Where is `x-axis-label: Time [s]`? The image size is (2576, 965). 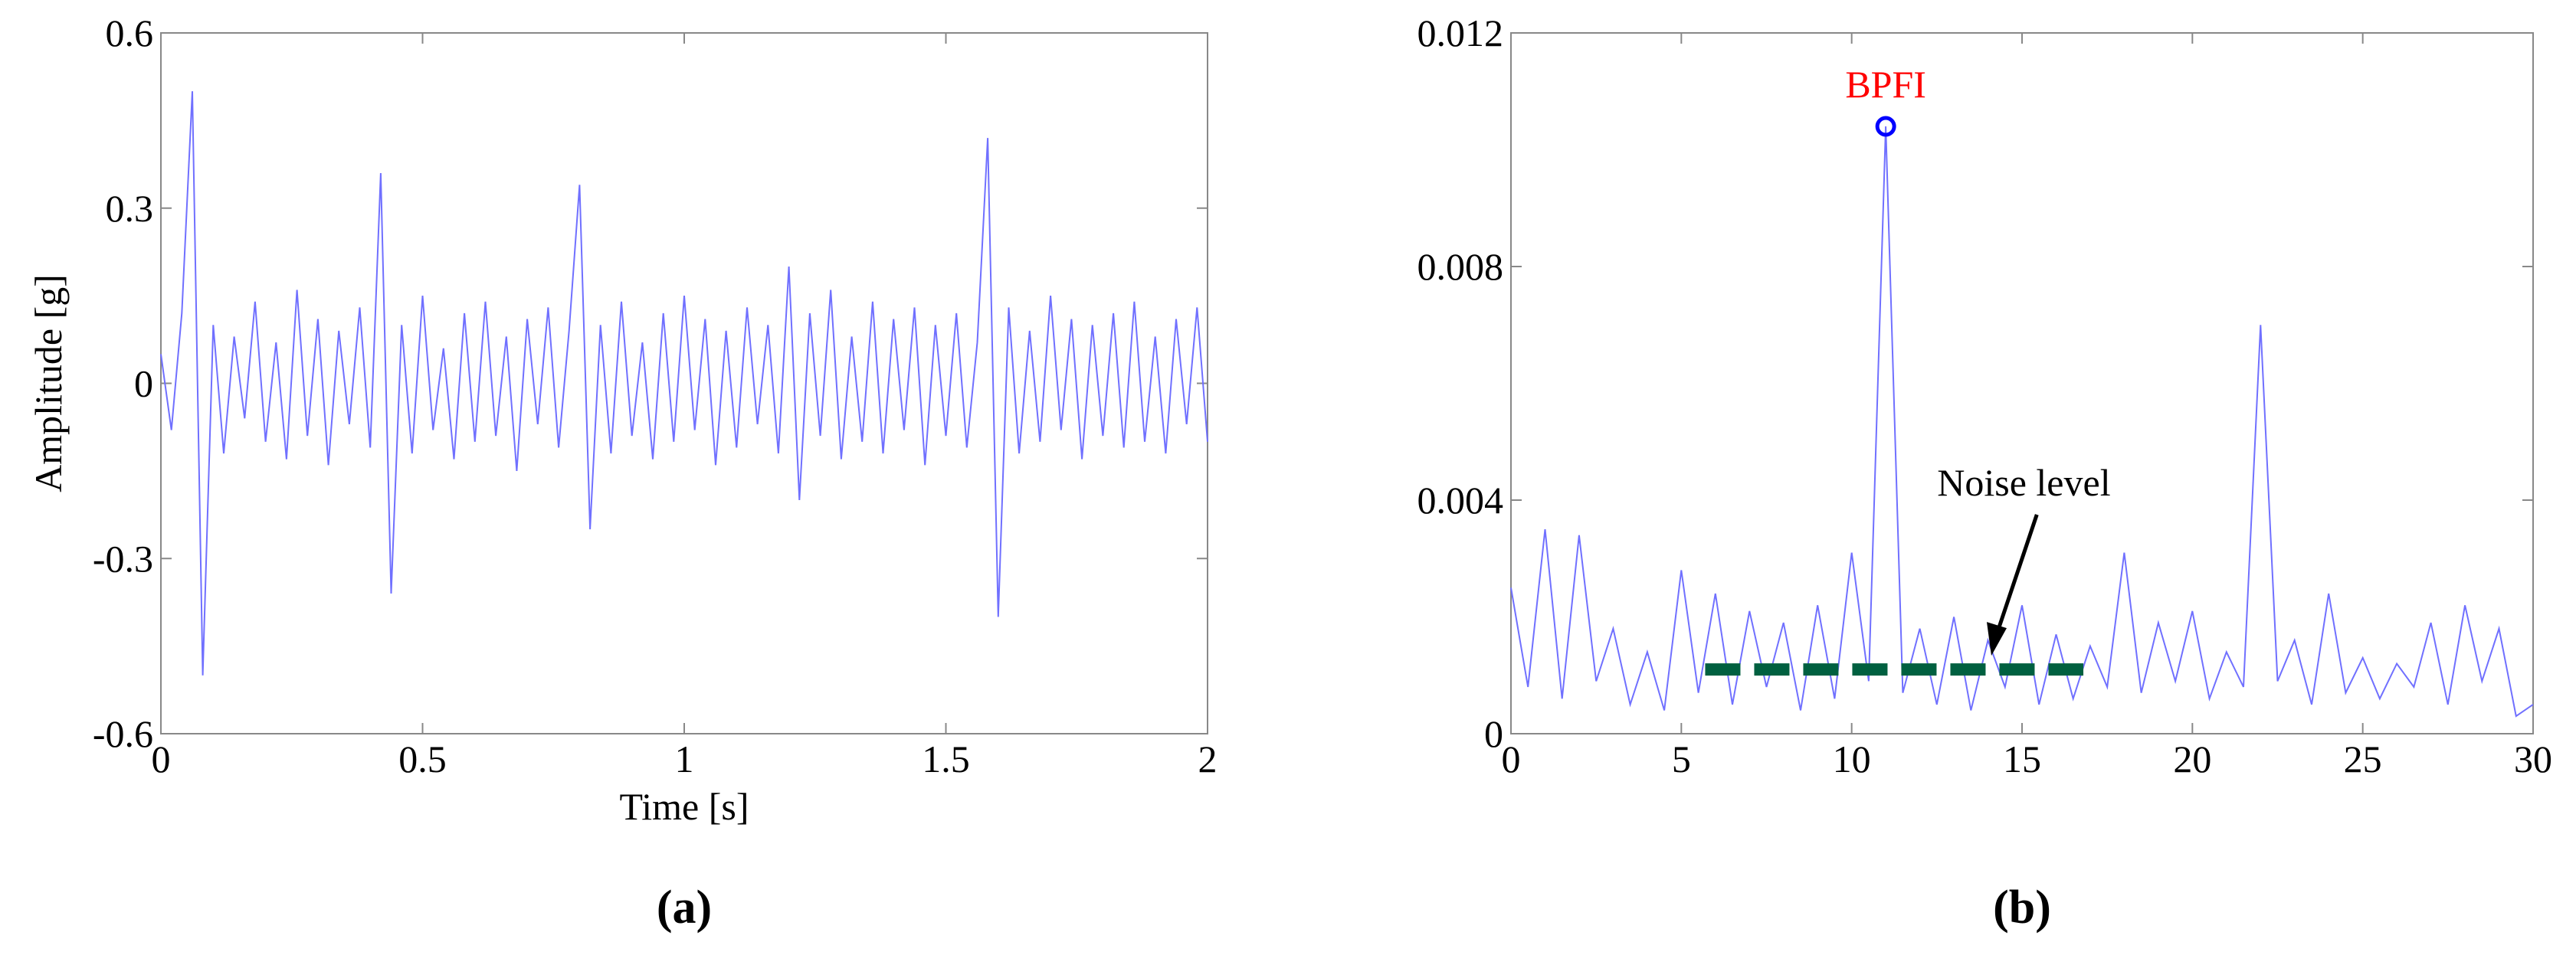
x-axis-label: Time [s] is located at coordinates (684, 806).